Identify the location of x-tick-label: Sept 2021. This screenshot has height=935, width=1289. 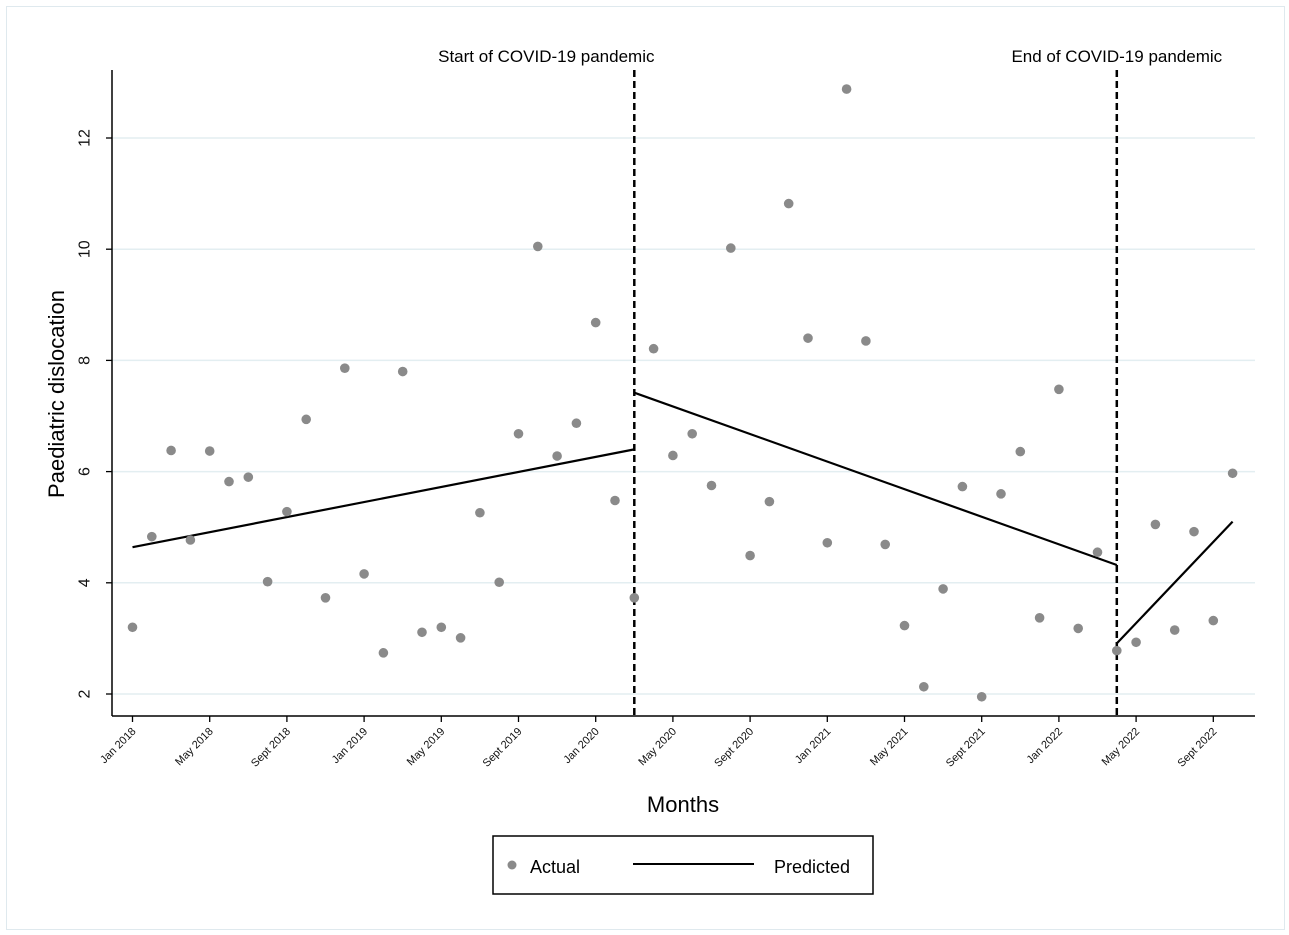
(966, 748).